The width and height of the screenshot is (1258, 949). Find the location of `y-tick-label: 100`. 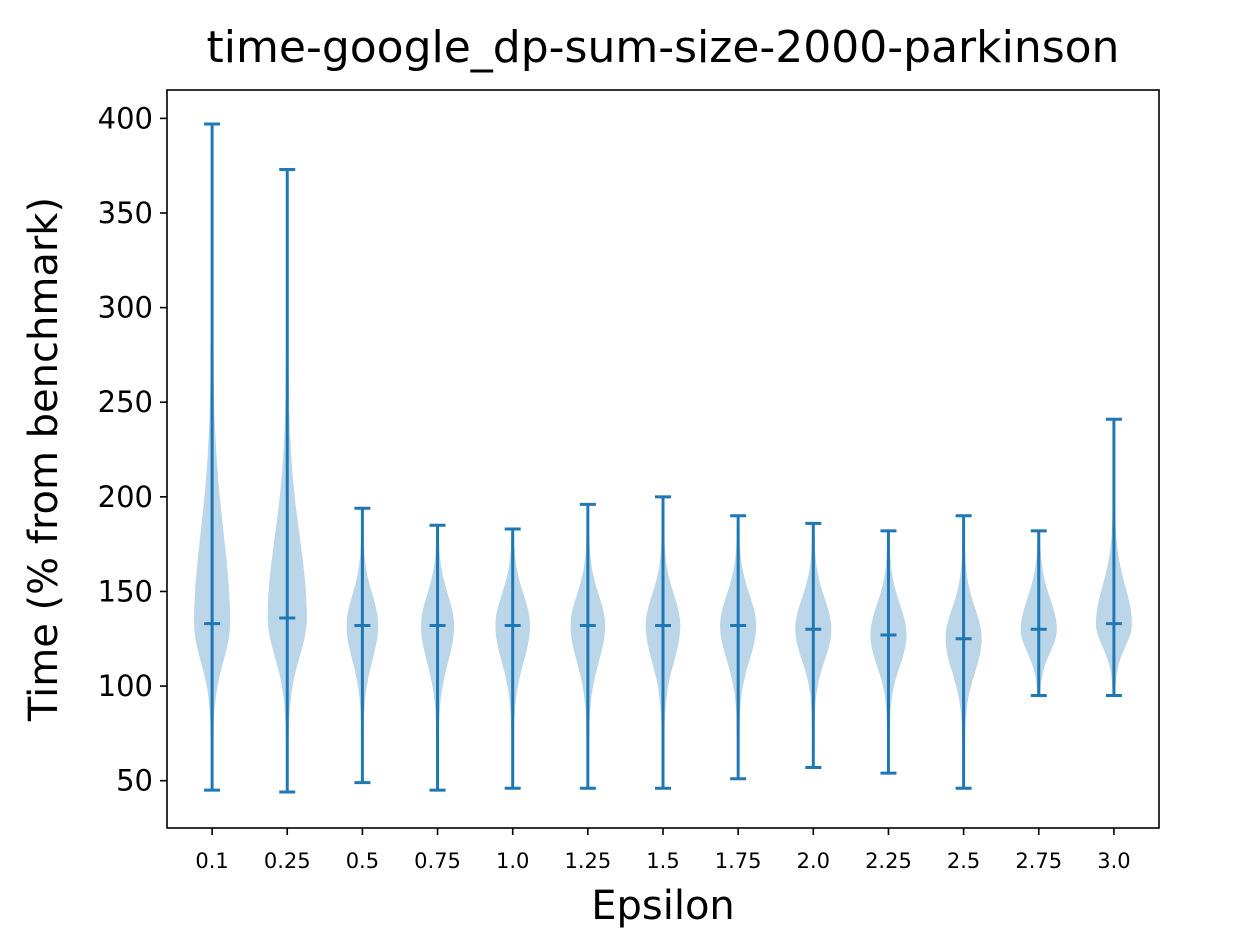

y-tick-label: 100 is located at coordinates (125, 686).